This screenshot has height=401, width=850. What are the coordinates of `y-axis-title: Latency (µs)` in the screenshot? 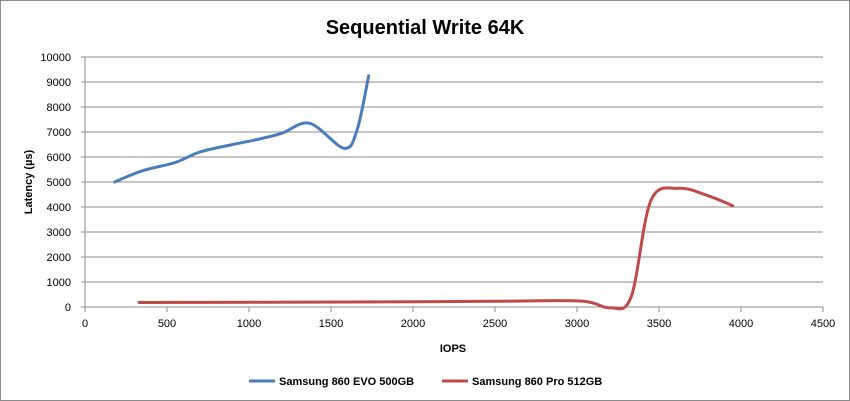 It's located at (29, 181).